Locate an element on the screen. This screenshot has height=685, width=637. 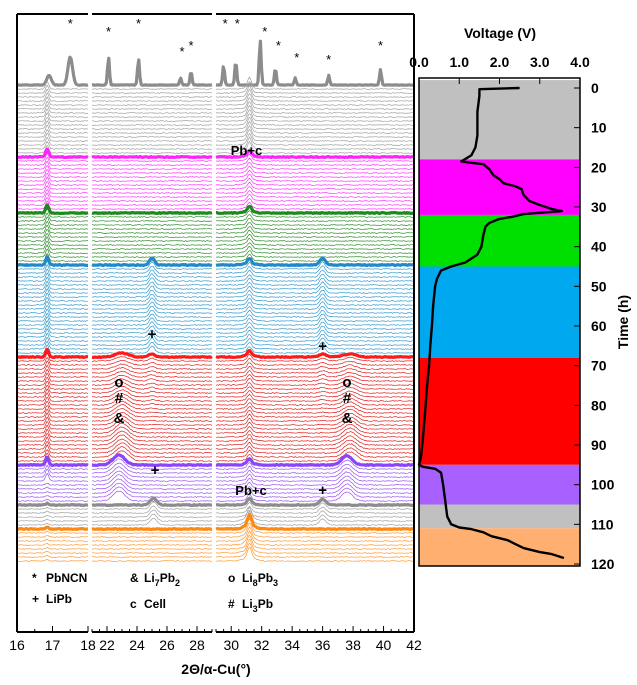
xrd-trace-blue-46-p3 is located at coordinates (314, 265).